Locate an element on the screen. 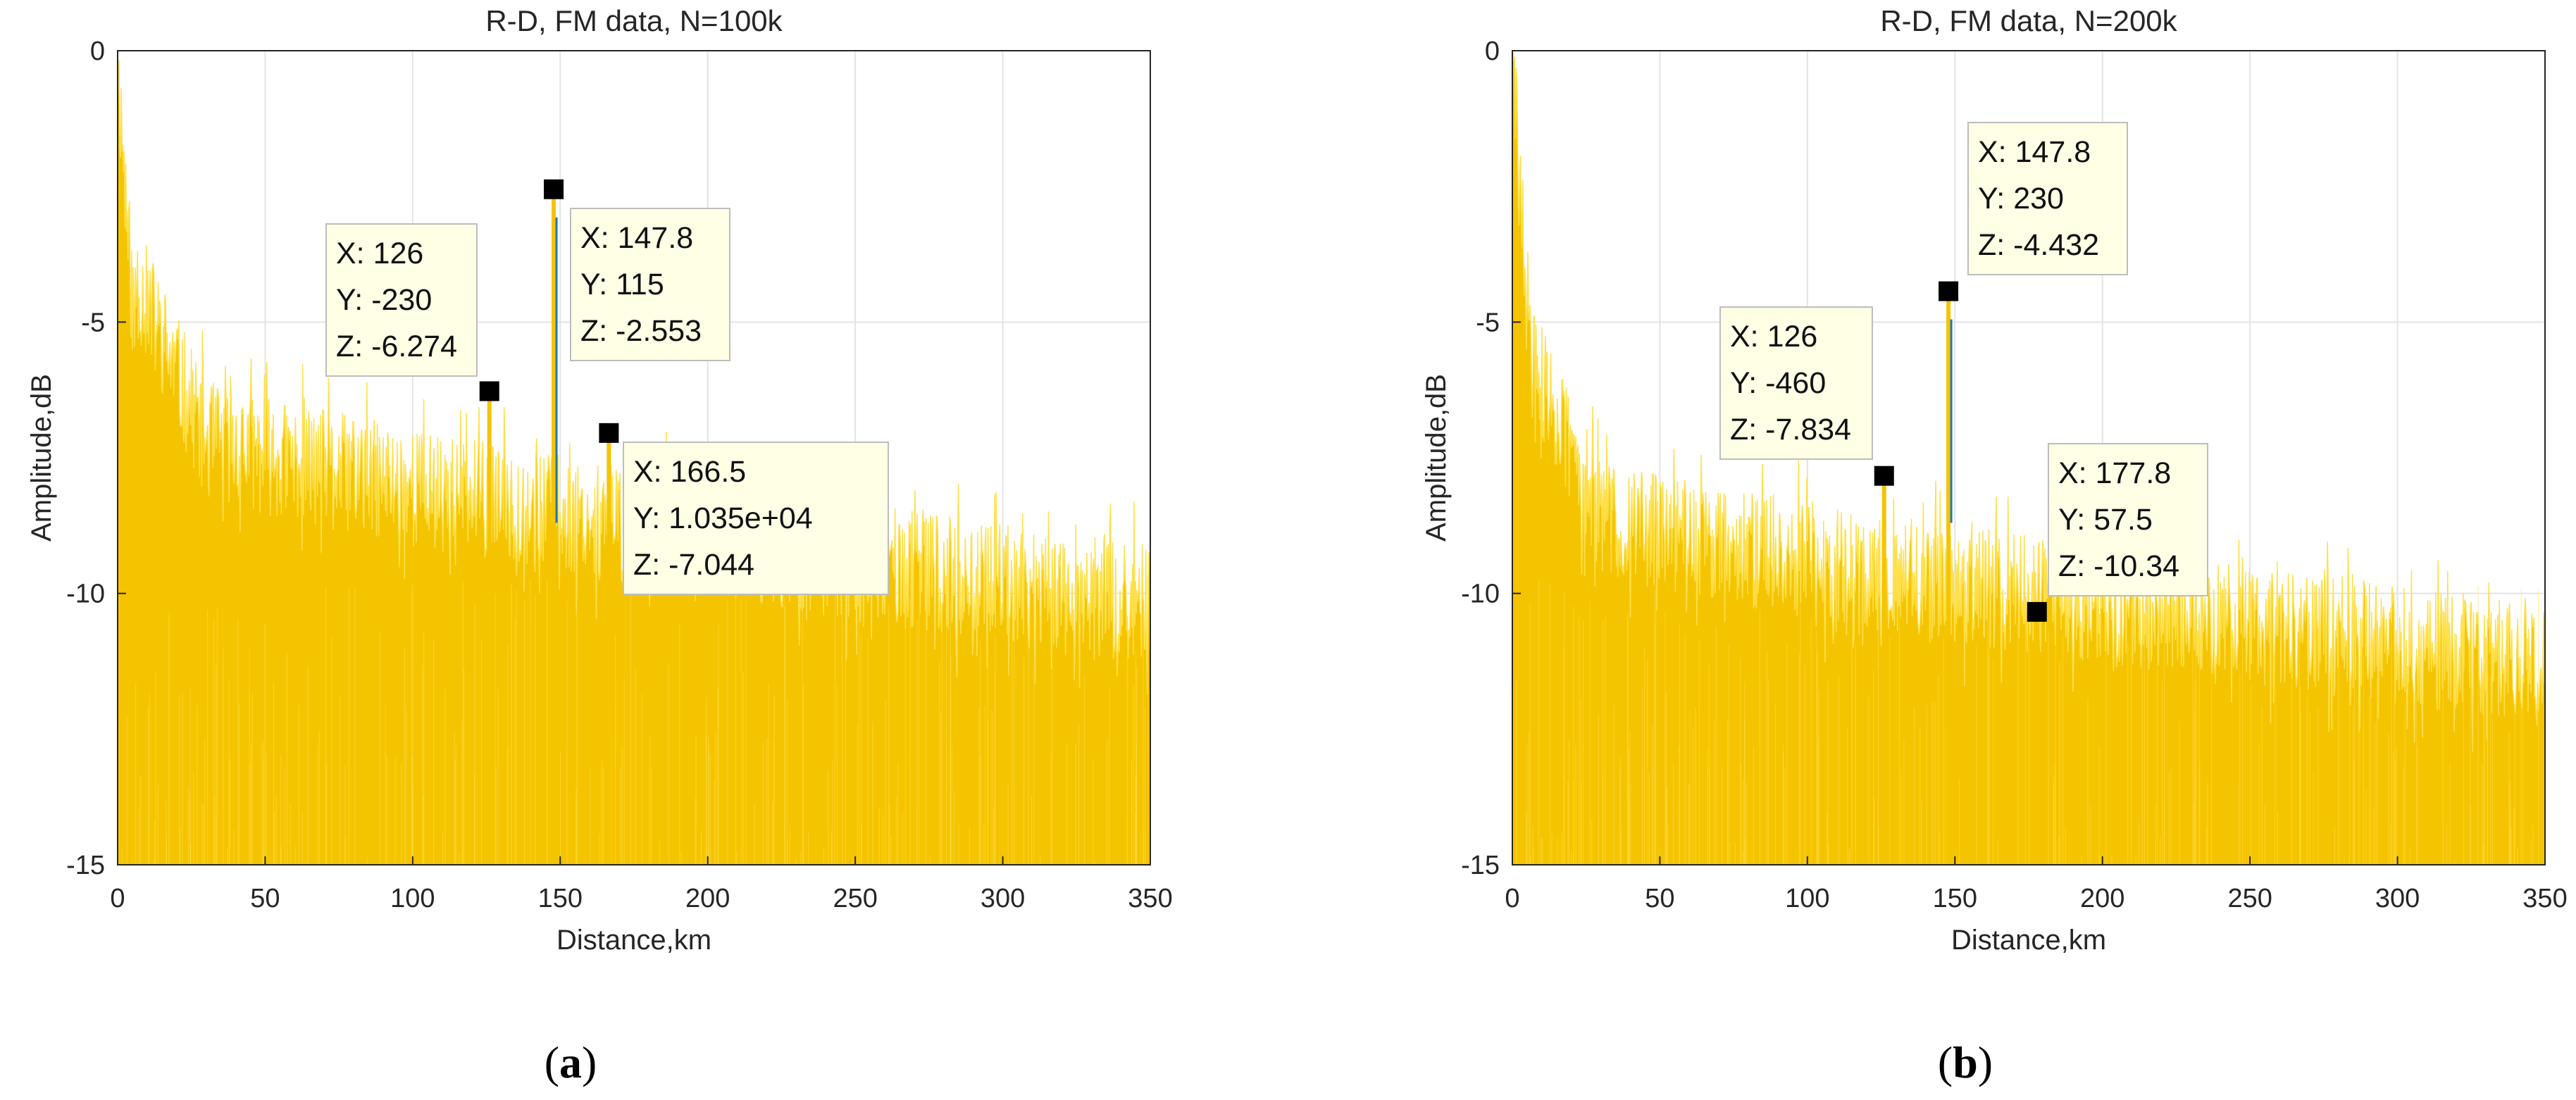 This screenshot has width=2576, height=1100. datatip-y-text: Y: 57.5 is located at coordinates (2105, 520).